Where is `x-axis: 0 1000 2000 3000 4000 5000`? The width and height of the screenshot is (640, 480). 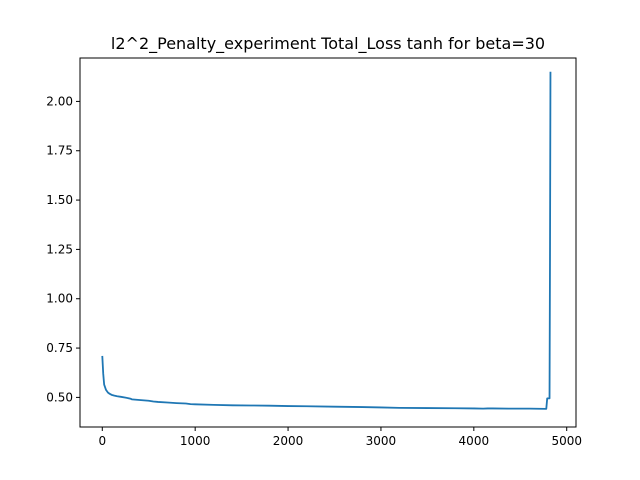
x-axis: 0 1000 2000 3000 4000 5000 is located at coordinates (340, 437).